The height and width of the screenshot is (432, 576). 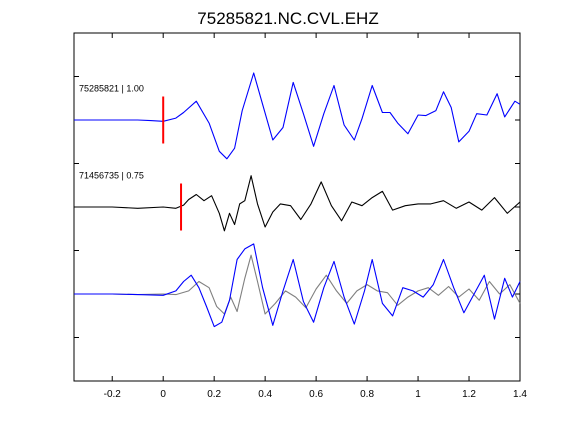 What do you see at coordinates (287, 18) in the screenshot?
I see `chart-title: 75285821.NC.CVL.EHZ` at bounding box center [287, 18].